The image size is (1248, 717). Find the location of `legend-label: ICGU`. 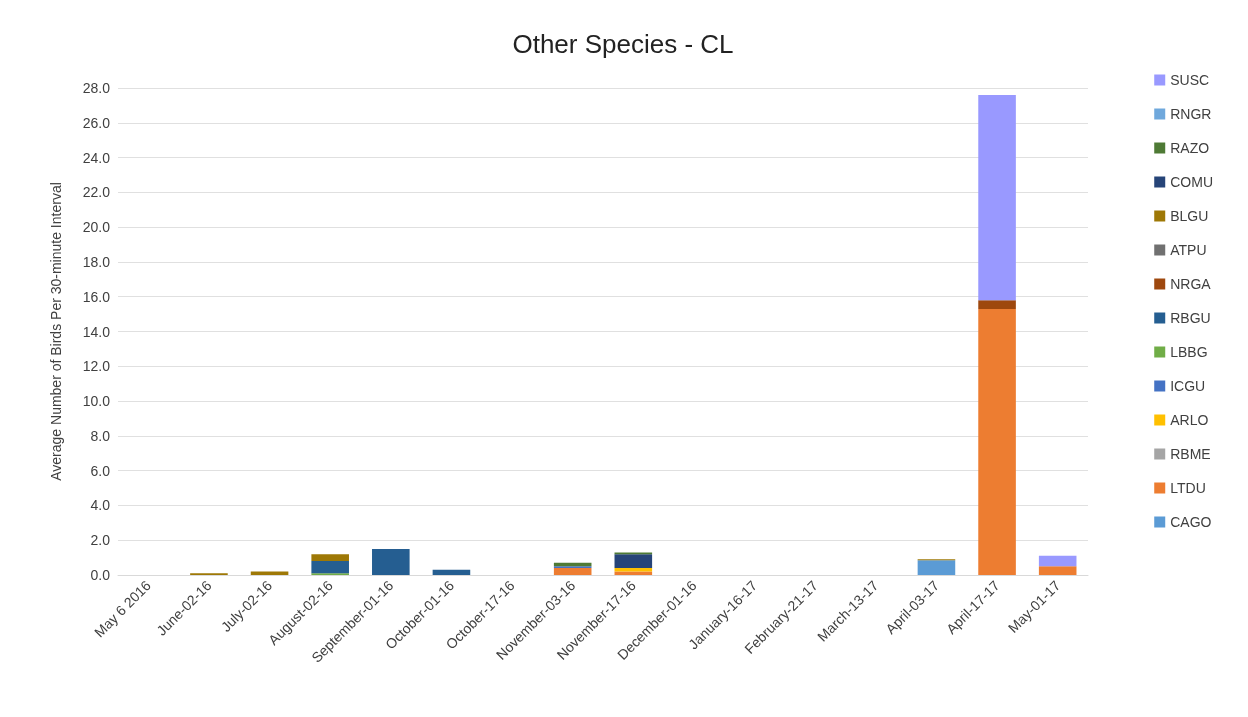

legend-label: ICGU is located at coordinates (1188, 386).